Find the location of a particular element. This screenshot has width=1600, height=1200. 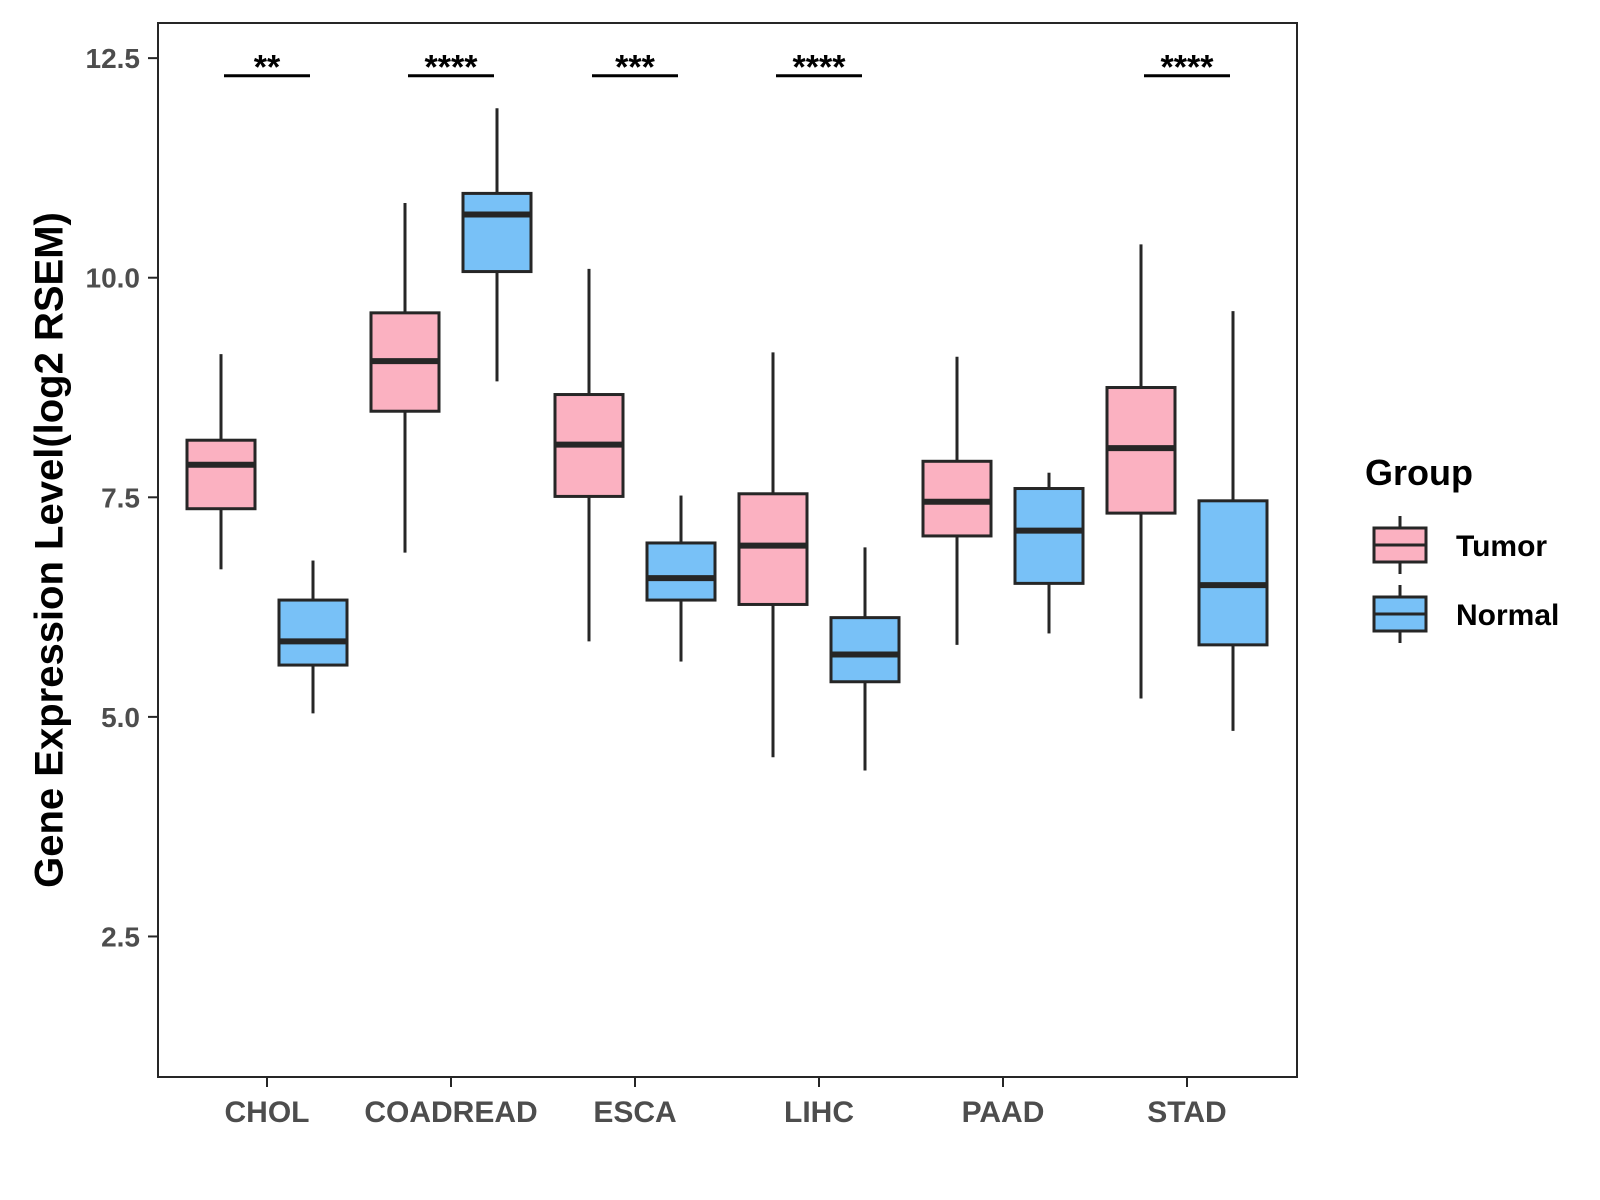

y-tick-label: 2.5 is located at coordinates (120, 936).